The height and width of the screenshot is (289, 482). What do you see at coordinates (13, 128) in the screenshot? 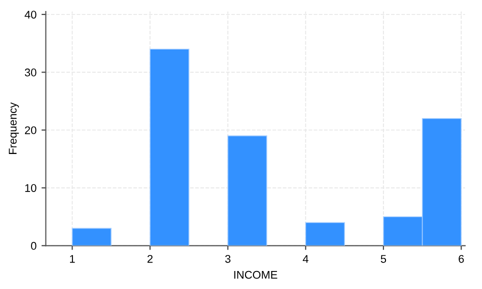
I see `y-axis-title: Frequency` at bounding box center [13, 128].